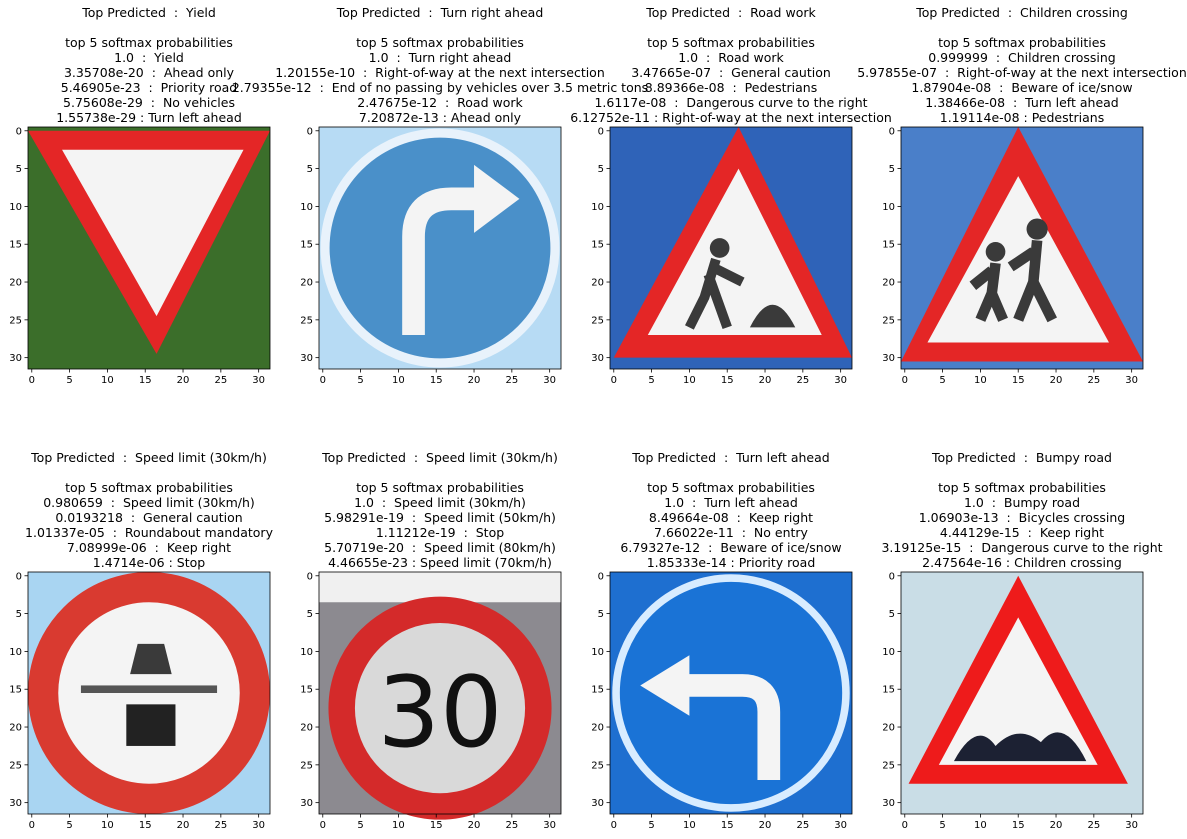  I want to click on prediction-line: 4.46655e-23 : Speed limit (70km/h), so click(440, 562).